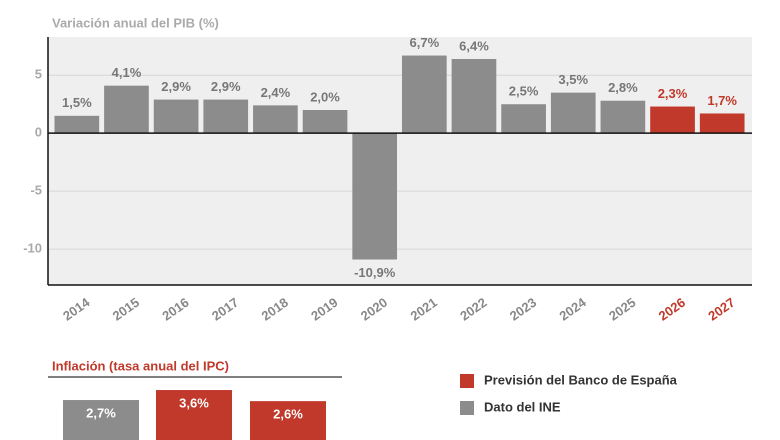 The height and width of the screenshot is (440, 780). Describe the element at coordinates (375, 272) in the screenshot. I see `value-label: -10,9%` at that location.